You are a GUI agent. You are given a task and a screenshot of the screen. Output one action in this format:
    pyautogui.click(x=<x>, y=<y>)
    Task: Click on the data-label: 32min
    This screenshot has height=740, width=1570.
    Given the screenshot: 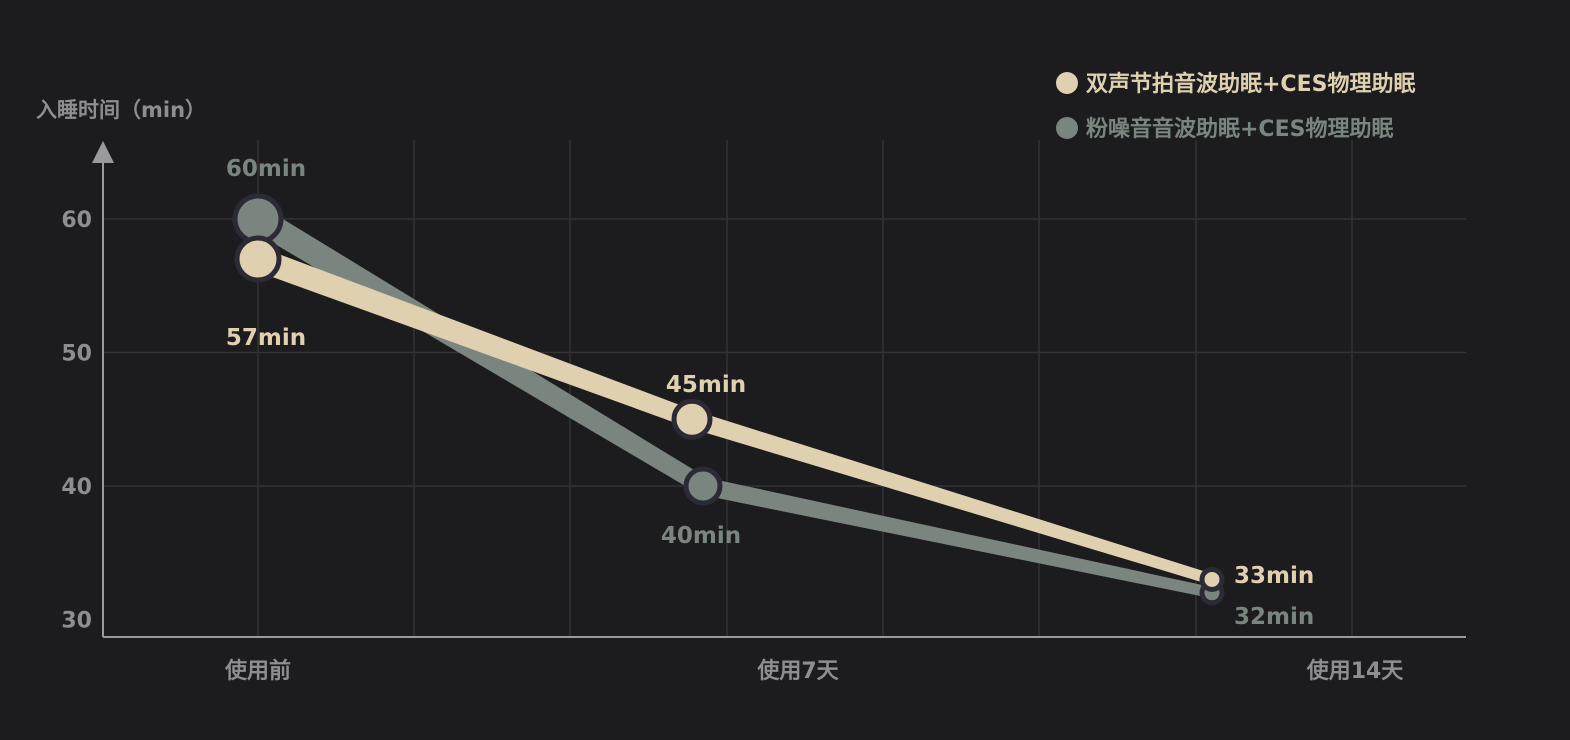 What is the action you would take?
    pyautogui.click(x=1274, y=617)
    